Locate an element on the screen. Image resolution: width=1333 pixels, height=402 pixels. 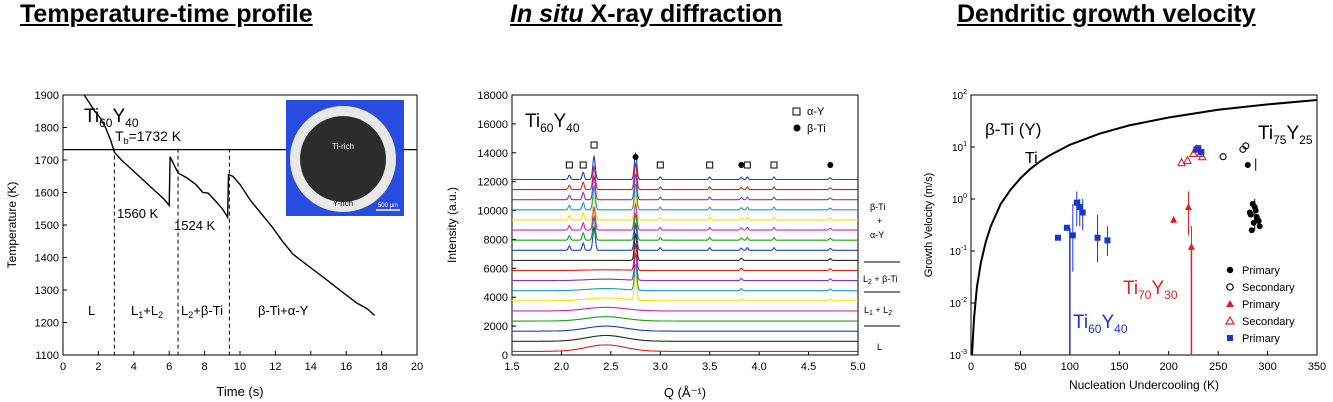
x-tick-label: 3.0 is located at coordinates (660, 367).